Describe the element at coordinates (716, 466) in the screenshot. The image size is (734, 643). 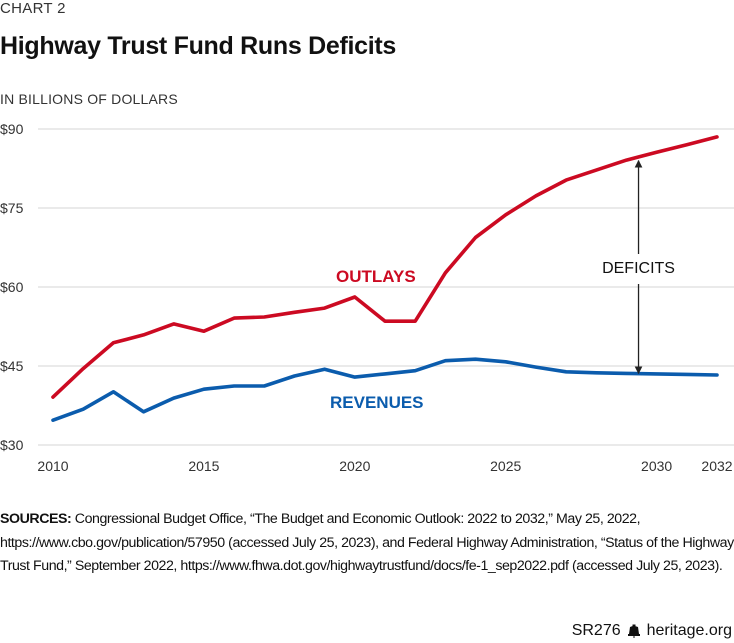
I see `x-tick-label: 2032` at that location.